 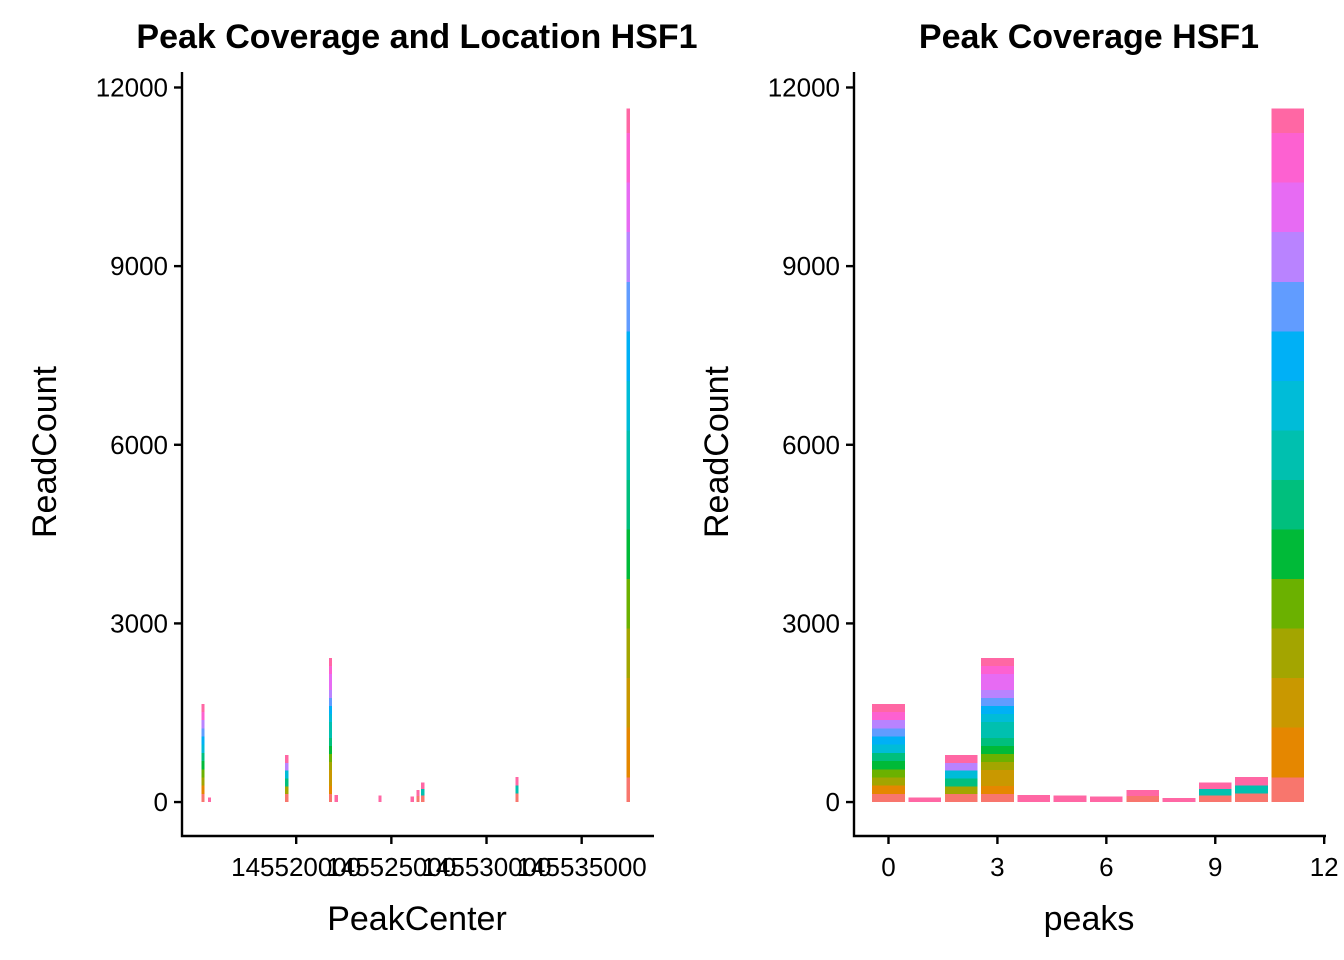 What do you see at coordinates (486, 867) in the screenshot?
I see `x-tick-label: 145530000` at bounding box center [486, 867].